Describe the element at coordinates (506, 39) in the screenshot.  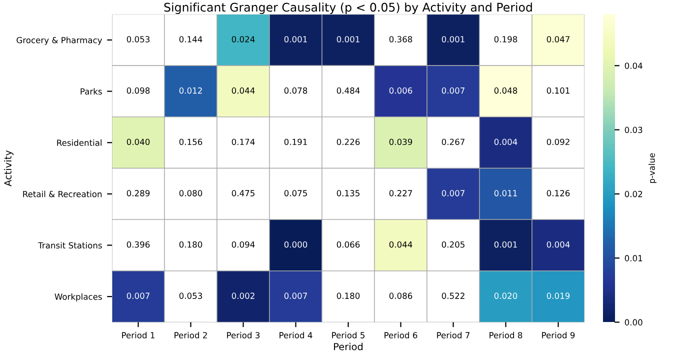
I see `text: 0.198` at that location.